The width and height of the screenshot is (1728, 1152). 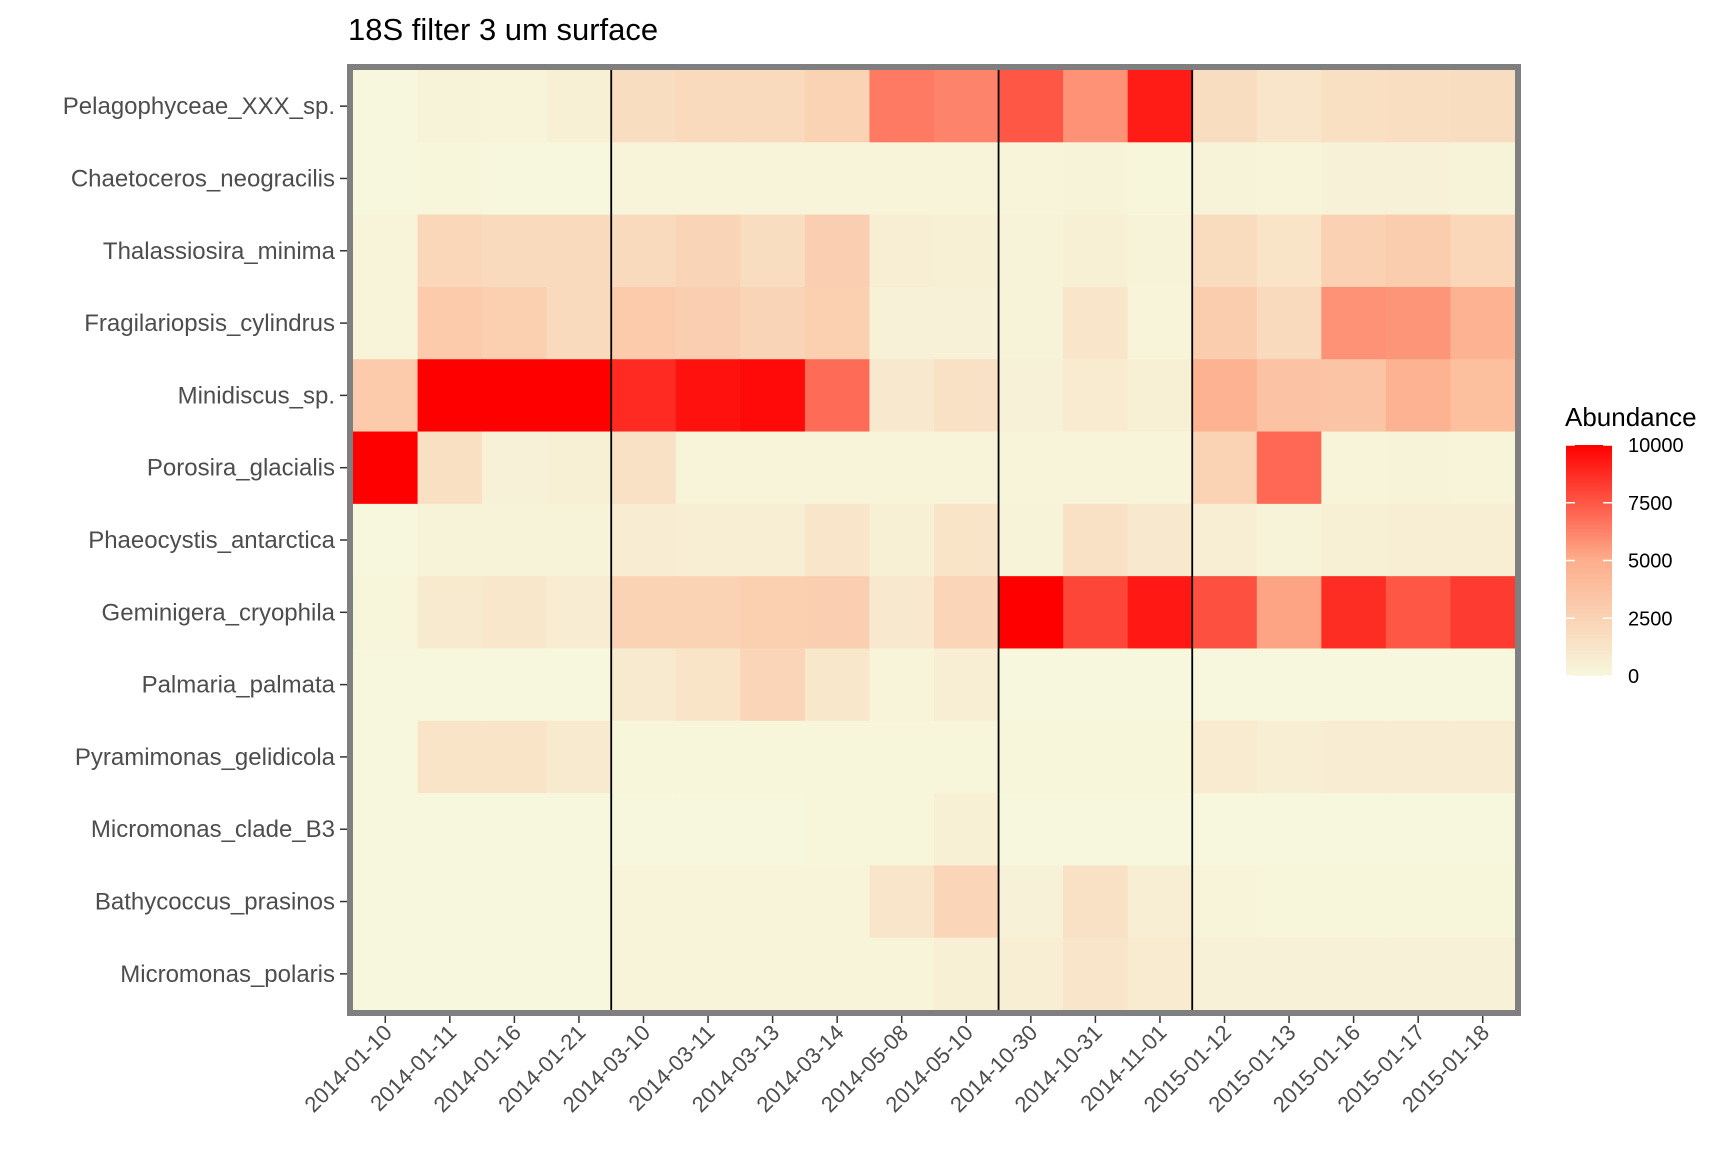 I want to click on legend-ticks: 10000 7500 5000 2500 0, so click(x=1625, y=561).